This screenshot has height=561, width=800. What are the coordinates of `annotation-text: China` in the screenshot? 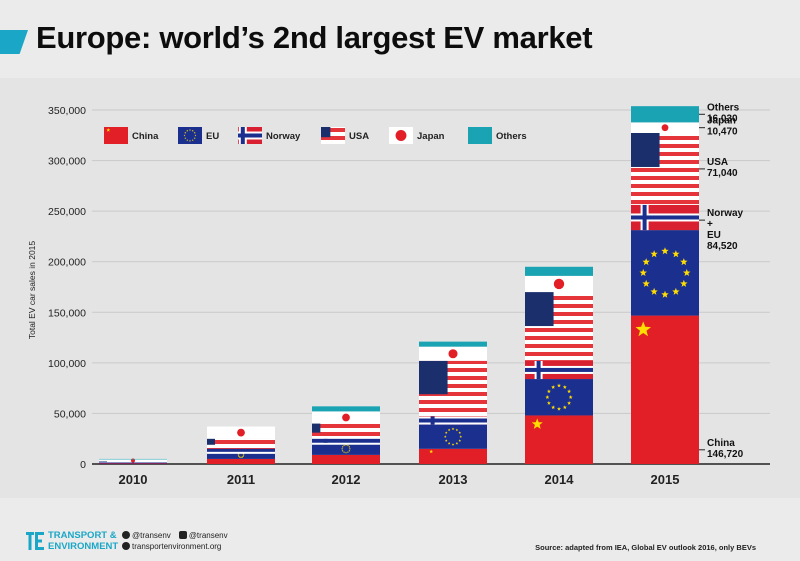 It's located at (721, 443).